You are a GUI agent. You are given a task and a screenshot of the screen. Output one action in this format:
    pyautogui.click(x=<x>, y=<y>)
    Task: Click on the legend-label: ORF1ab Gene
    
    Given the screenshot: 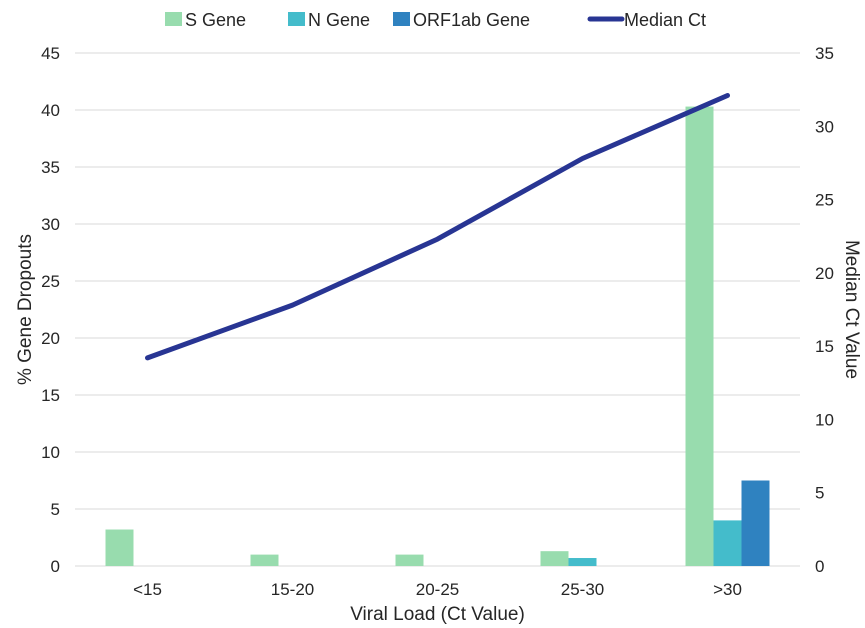 What is the action you would take?
    pyautogui.click(x=471, y=20)
    